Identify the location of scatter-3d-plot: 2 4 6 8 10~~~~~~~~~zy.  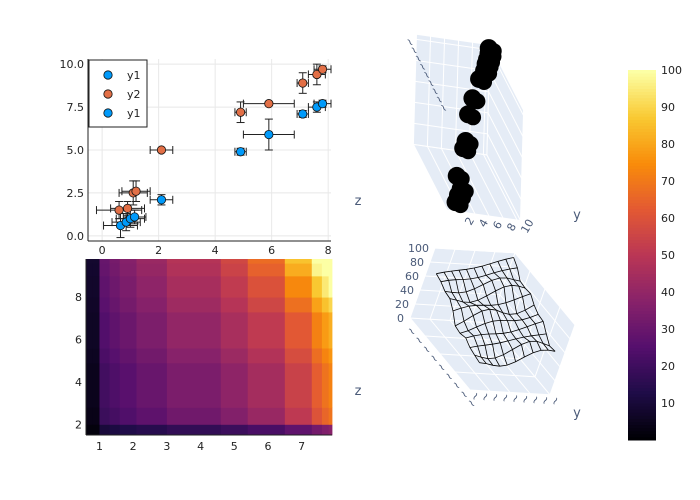
(468, 134).